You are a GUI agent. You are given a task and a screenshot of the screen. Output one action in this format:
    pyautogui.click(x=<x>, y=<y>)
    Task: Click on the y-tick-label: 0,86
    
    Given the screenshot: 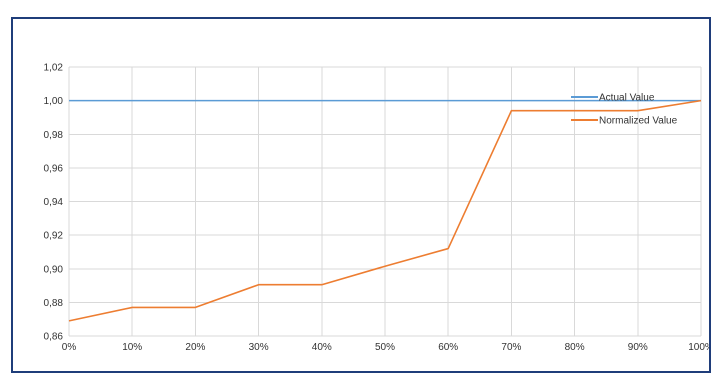 What is the action you would take?
    pyautogui.click(x=54, y=337)
    